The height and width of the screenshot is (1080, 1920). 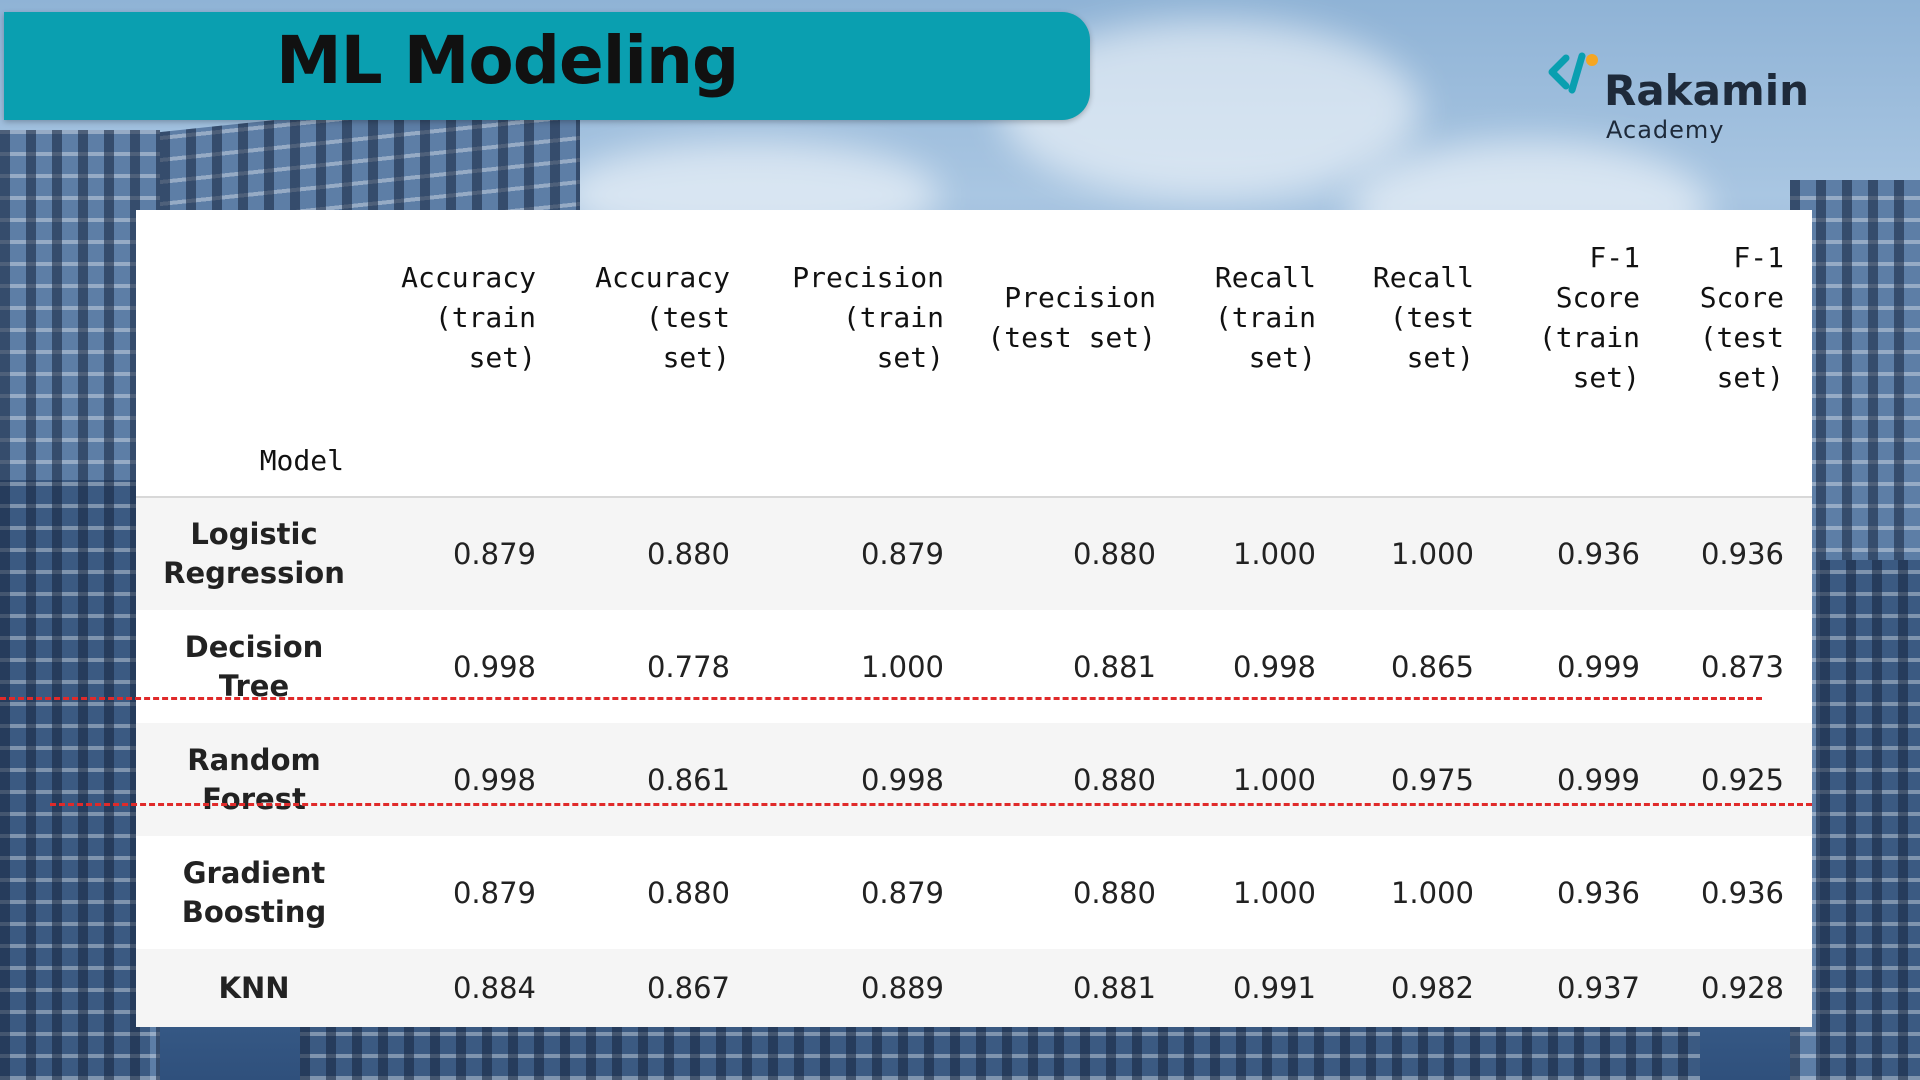 I want to click on header-corner, so click(x=254, y=318).